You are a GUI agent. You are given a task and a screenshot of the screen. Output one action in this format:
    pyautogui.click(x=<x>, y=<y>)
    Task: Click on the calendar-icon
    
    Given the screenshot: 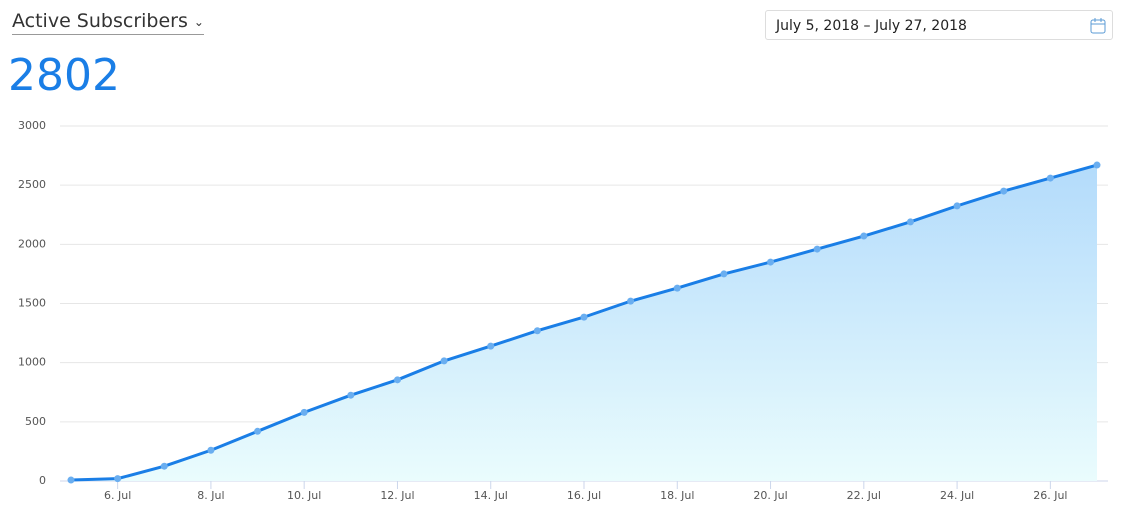 What is the action you would take?
    pyautogui.click(x=1098, y=26)
    